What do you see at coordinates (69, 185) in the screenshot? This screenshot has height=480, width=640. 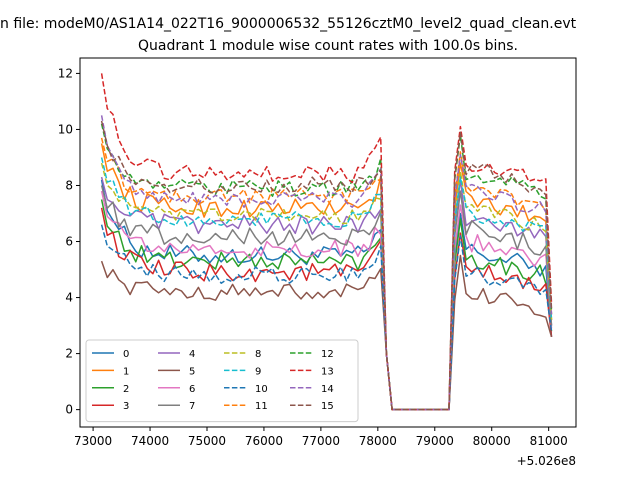 I see `y-tick-label: 8` at bounding box center [69, 185].